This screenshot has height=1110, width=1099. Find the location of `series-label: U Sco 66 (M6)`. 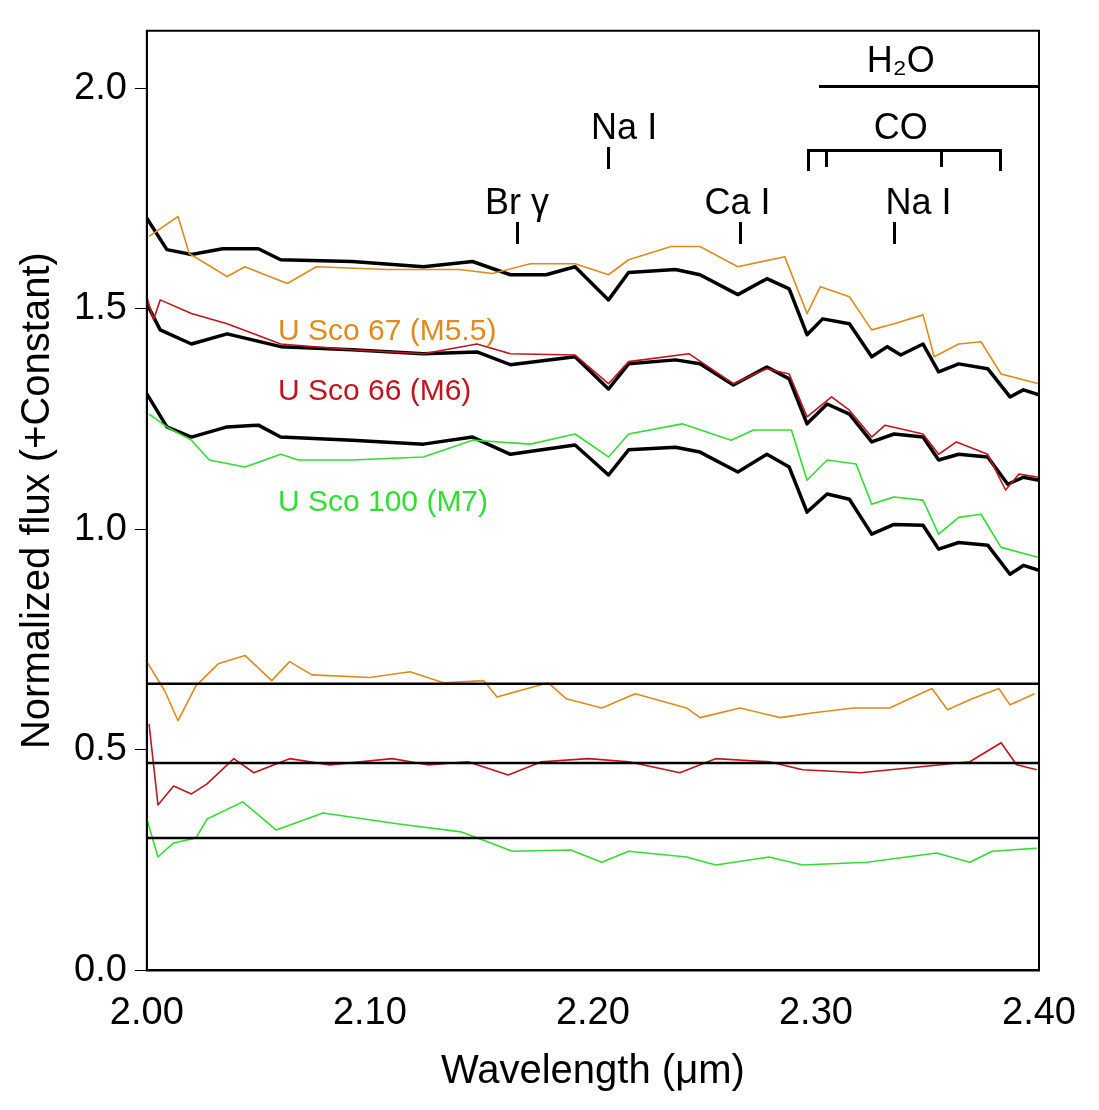

series-label: U Sco 66 (M6) is located at coordinates (374, 390).